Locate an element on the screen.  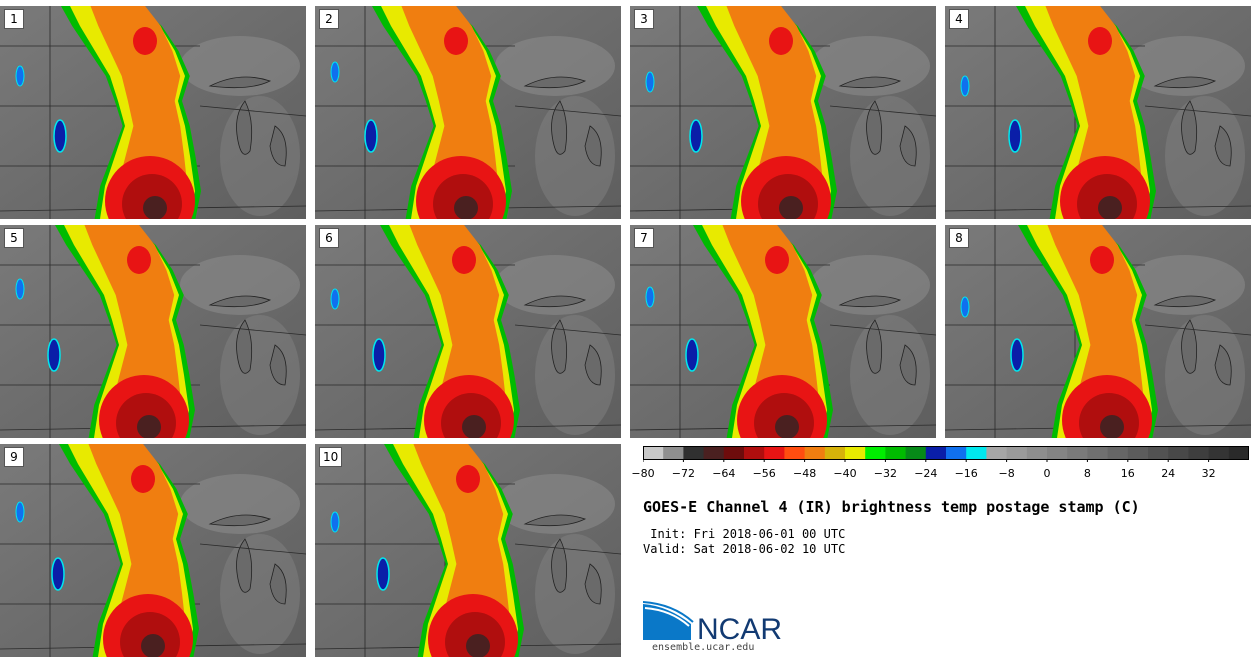
ncar-logo-text: NCAR is located at coordinates (739, 627).